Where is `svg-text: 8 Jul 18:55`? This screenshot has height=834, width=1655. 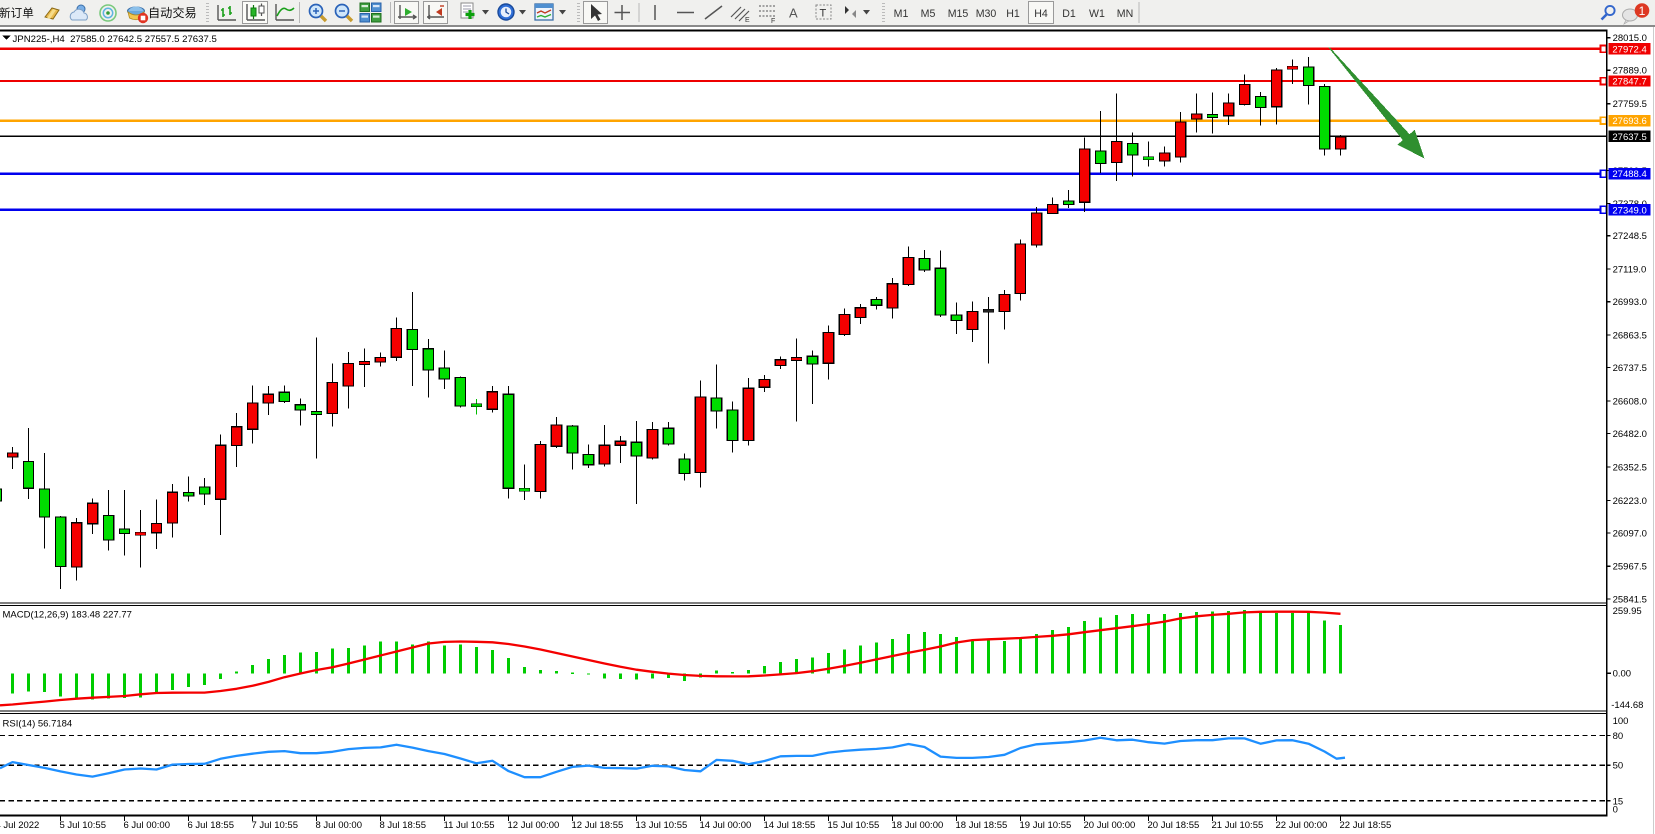 svg-text: 8 Jul 18:55 is located at coordinates (403, 825).